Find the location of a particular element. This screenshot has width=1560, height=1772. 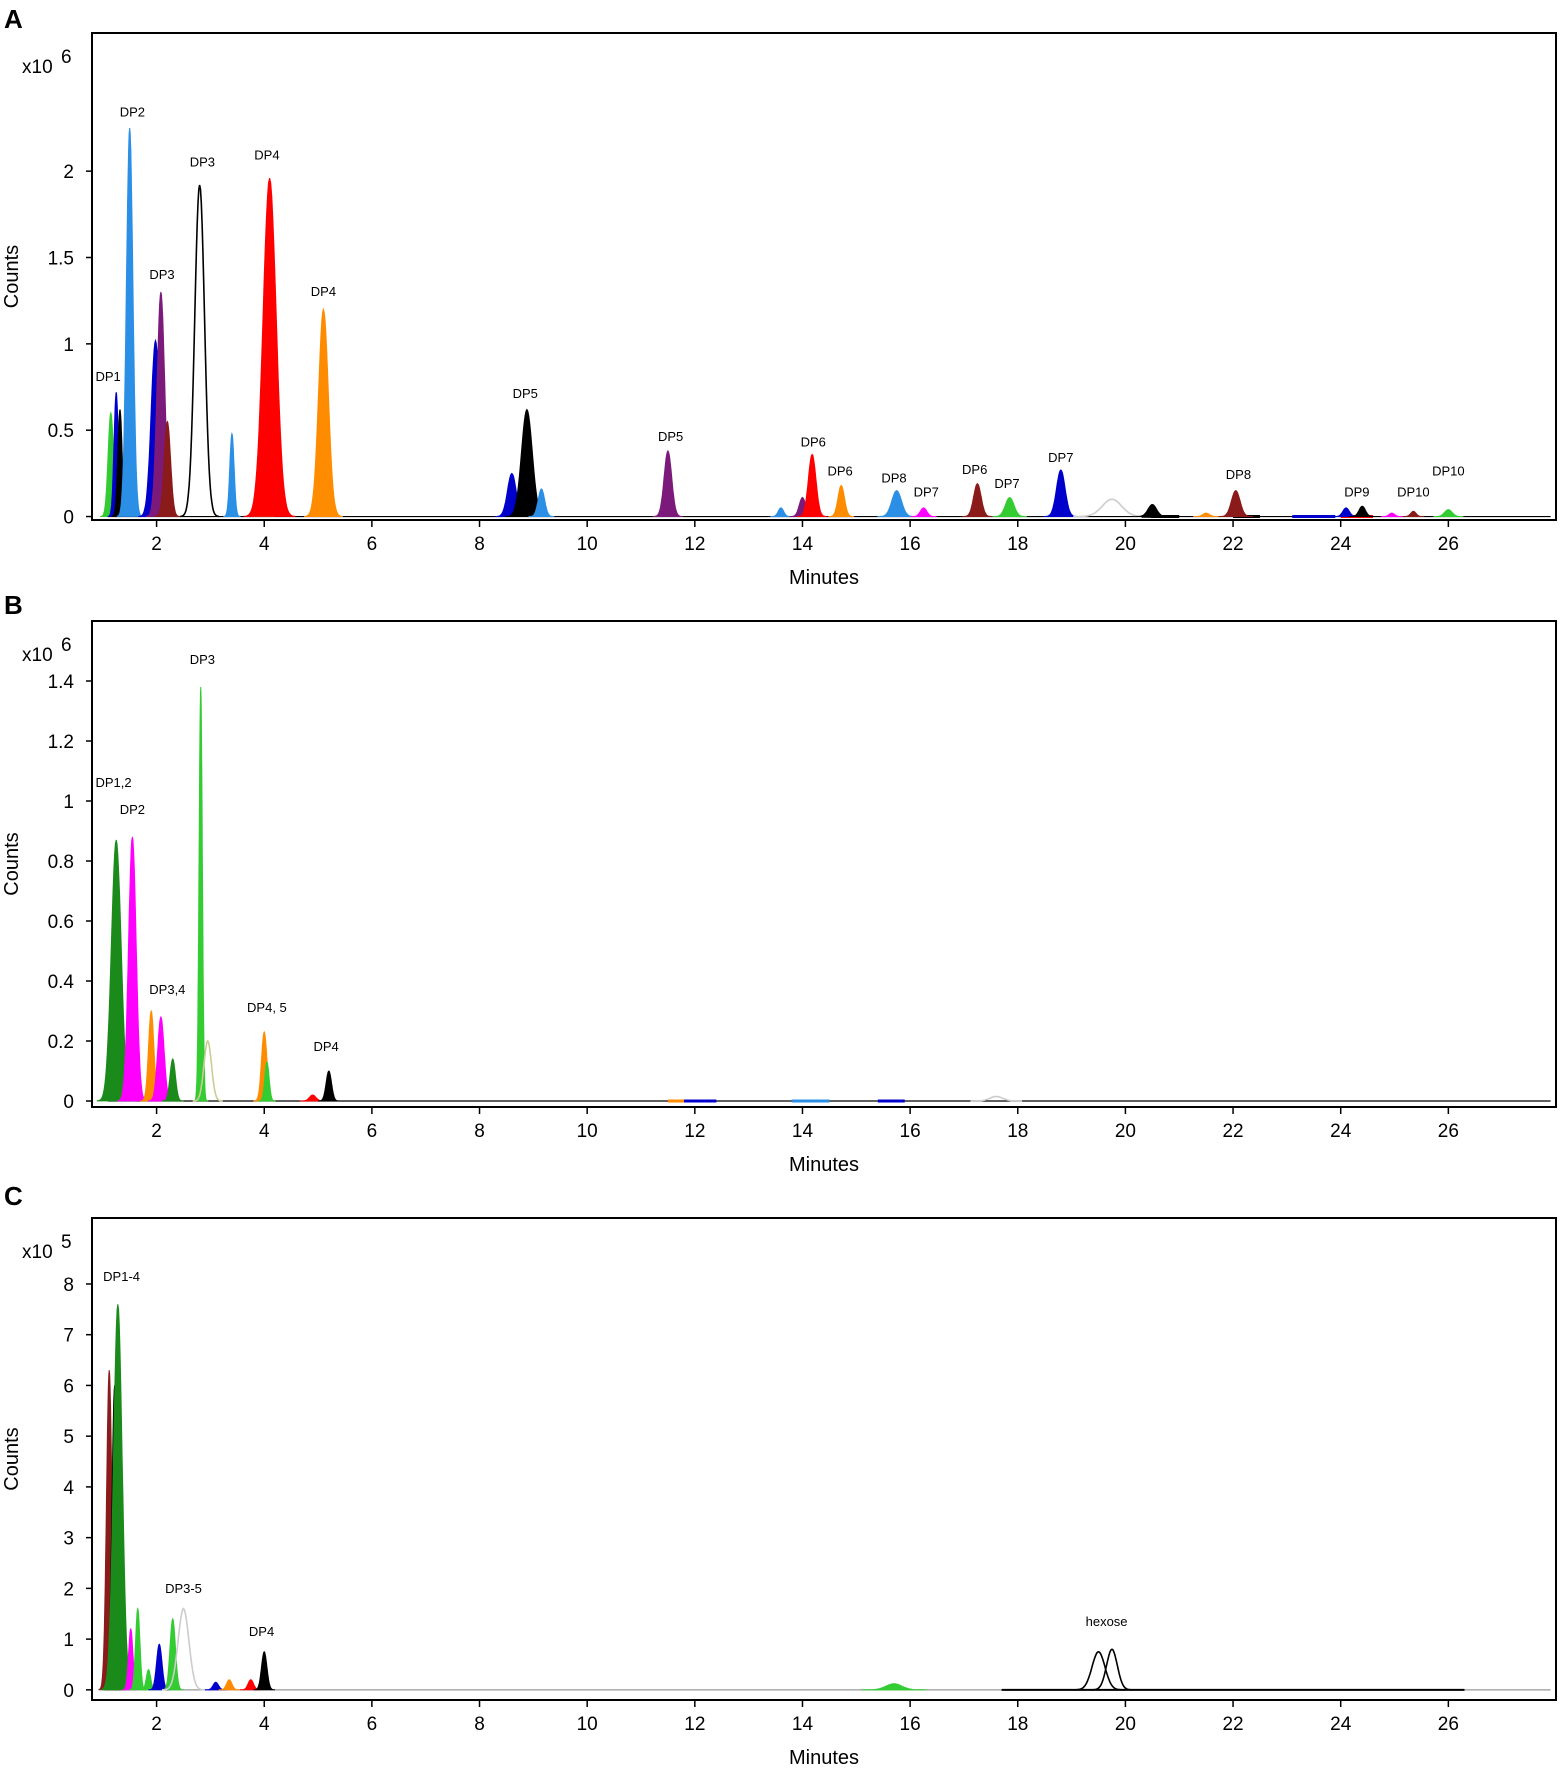

y-tick-label: 0.8 is located at coordinates (61, 862).